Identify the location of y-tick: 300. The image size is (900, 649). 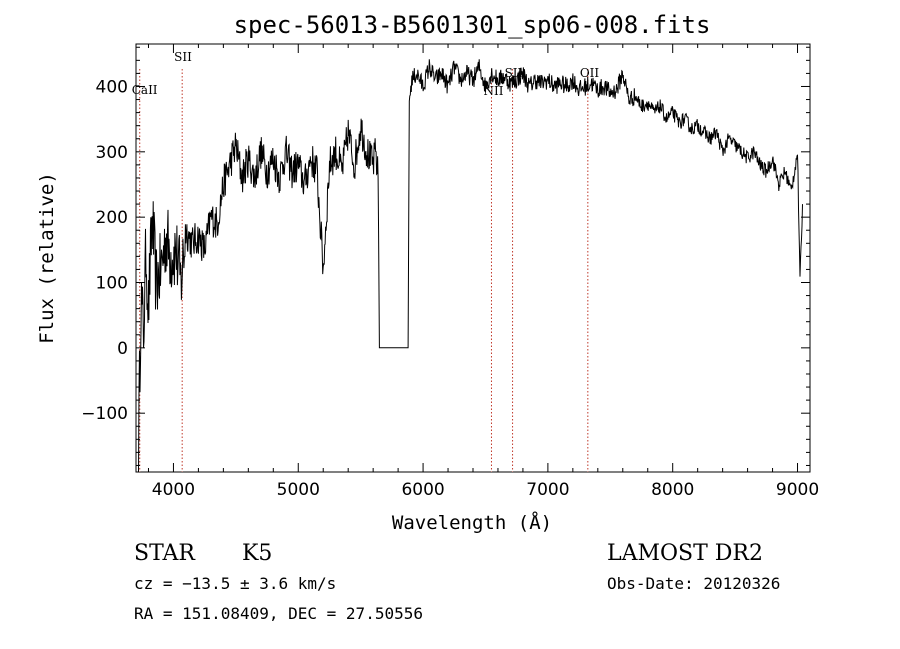
(453, 153).